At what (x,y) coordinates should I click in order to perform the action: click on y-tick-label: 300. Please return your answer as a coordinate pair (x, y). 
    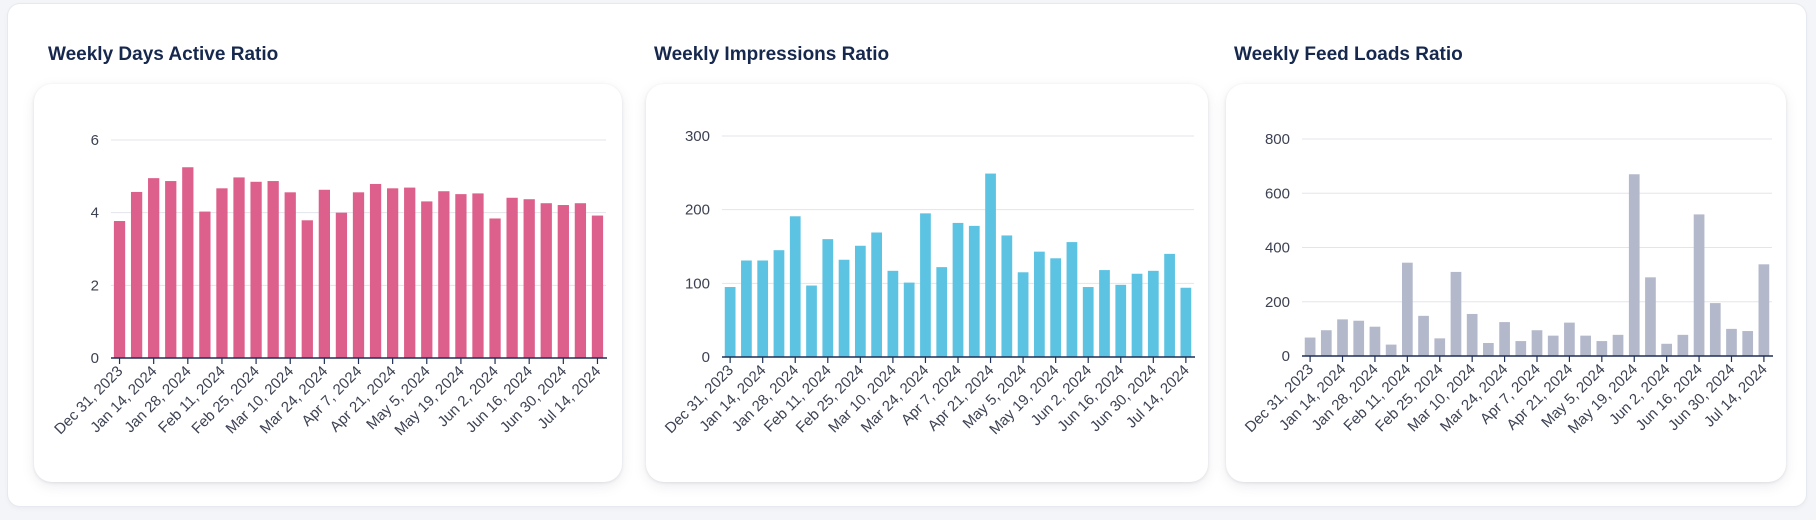
    Looking at the image, I should click on (697, 136).